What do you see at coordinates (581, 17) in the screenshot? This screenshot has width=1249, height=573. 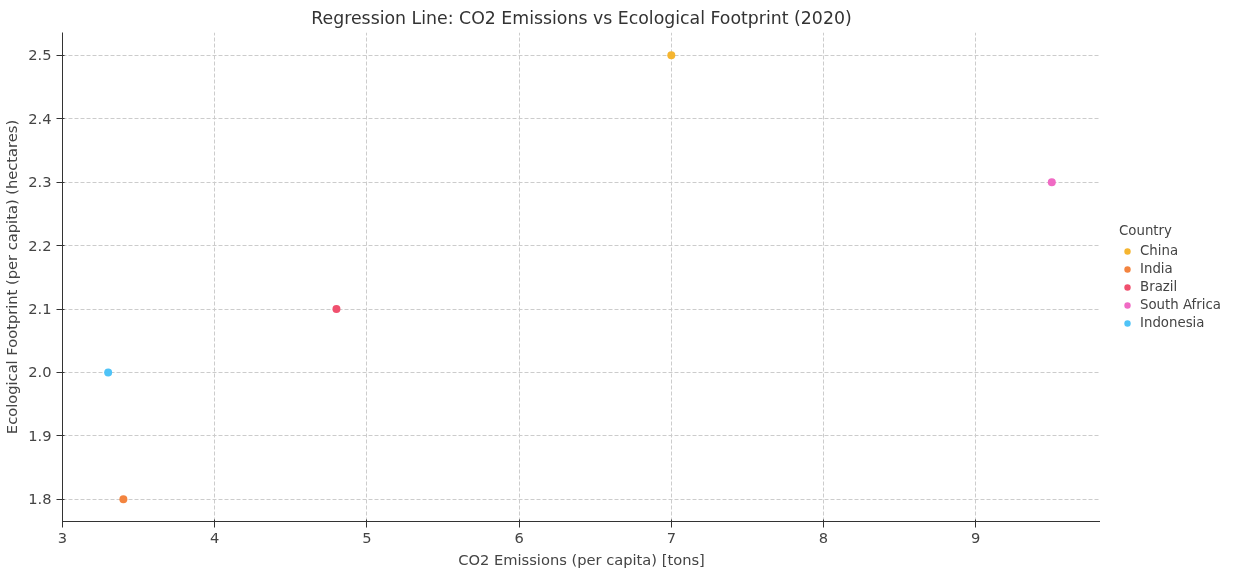 I see `chart-title: Regression Line: CO2 Emissions vs Ecological Footprint (2020)` at bounding box center [581, 17].